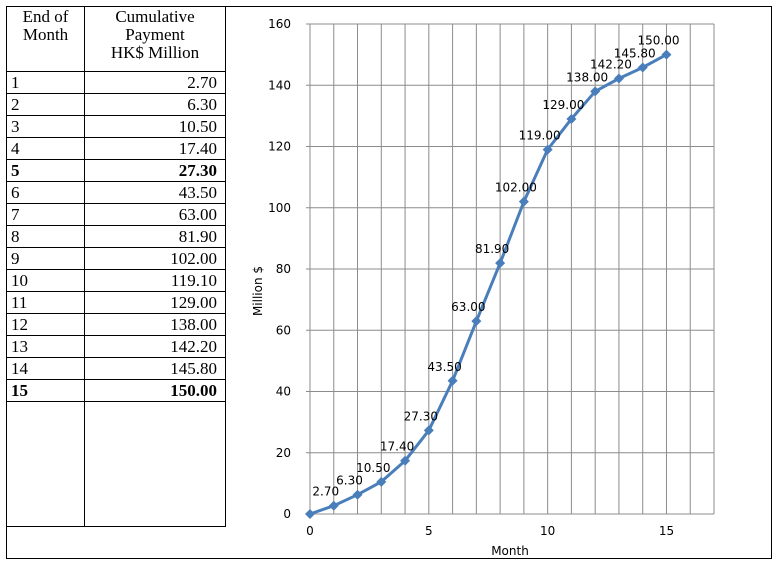 The height and width of the screenshot is (569, 781). Describe the element at coordinates (587, 77) in the screenshot. I see `data-label: 138.00` at that location.